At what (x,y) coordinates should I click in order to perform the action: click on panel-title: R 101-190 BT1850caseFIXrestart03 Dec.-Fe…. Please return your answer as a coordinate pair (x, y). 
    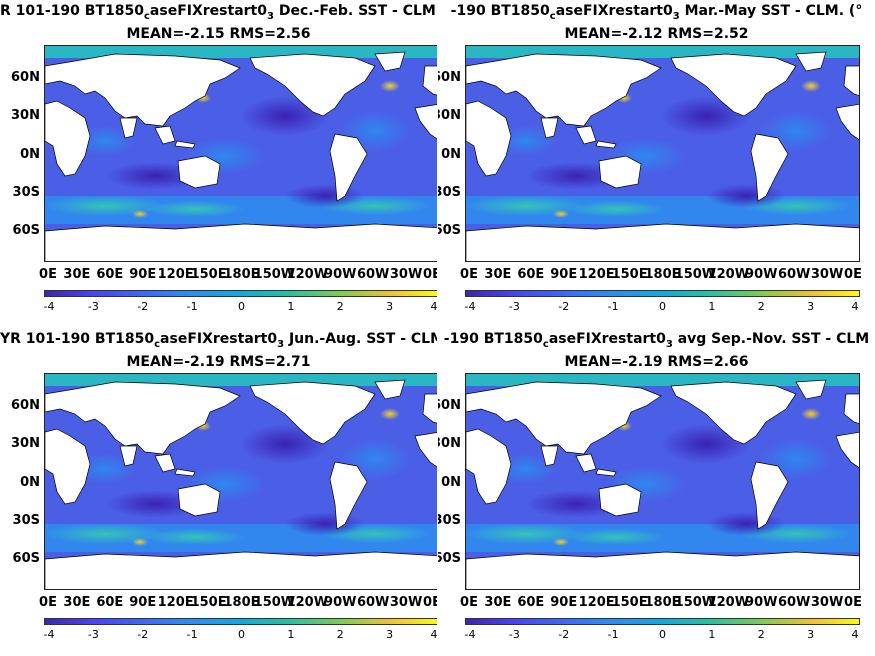
    Looking at the image, I should click on (218, 12).